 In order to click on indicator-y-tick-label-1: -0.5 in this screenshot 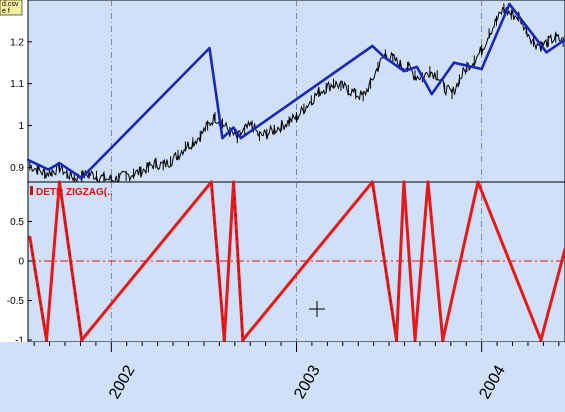, I will do `click(16, 301)`.